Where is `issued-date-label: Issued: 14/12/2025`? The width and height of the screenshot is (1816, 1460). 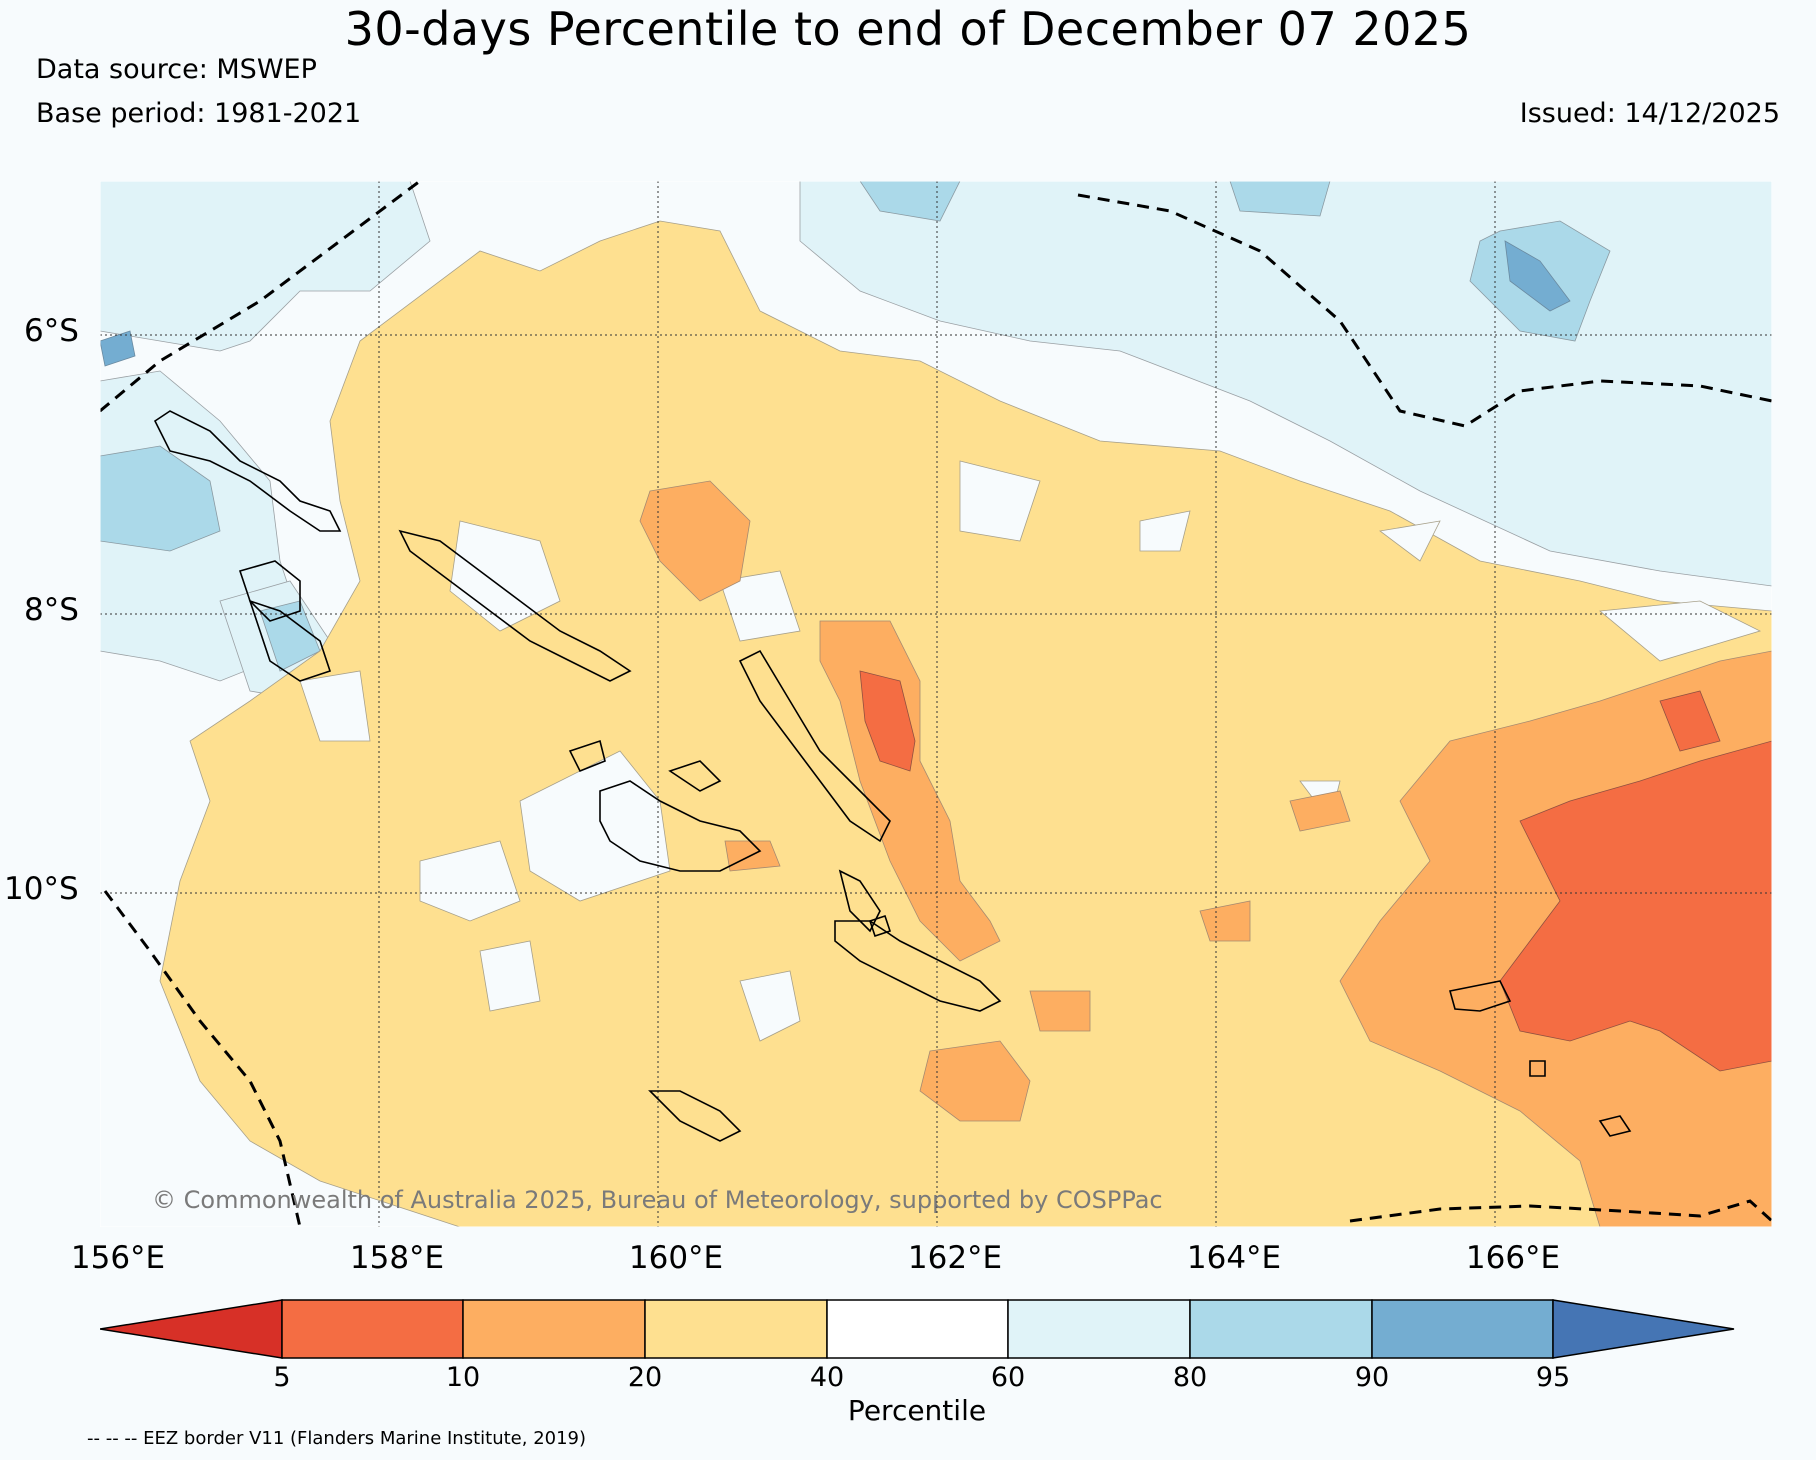 issued-date-label: Issued: 14/12/2025 is located at coordinates (1649, 113).